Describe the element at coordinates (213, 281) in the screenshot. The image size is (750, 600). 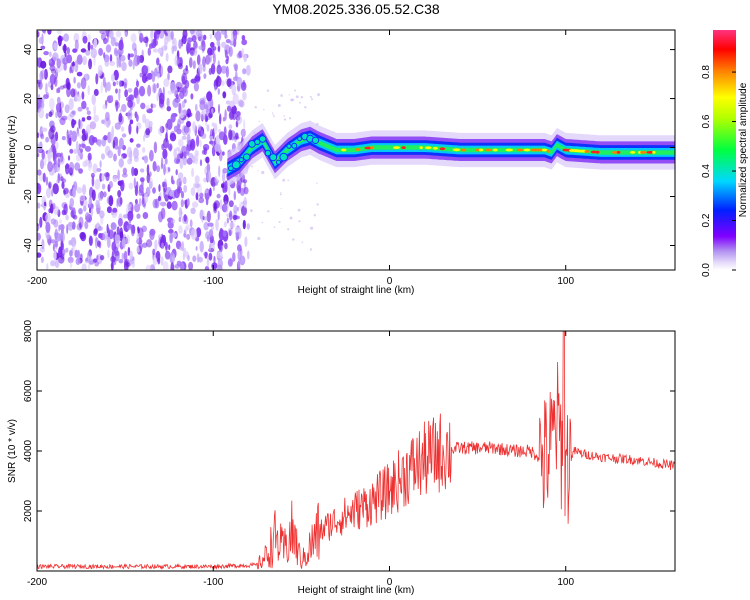
I see `spectrogram-x-tick-label: -100` at that location.